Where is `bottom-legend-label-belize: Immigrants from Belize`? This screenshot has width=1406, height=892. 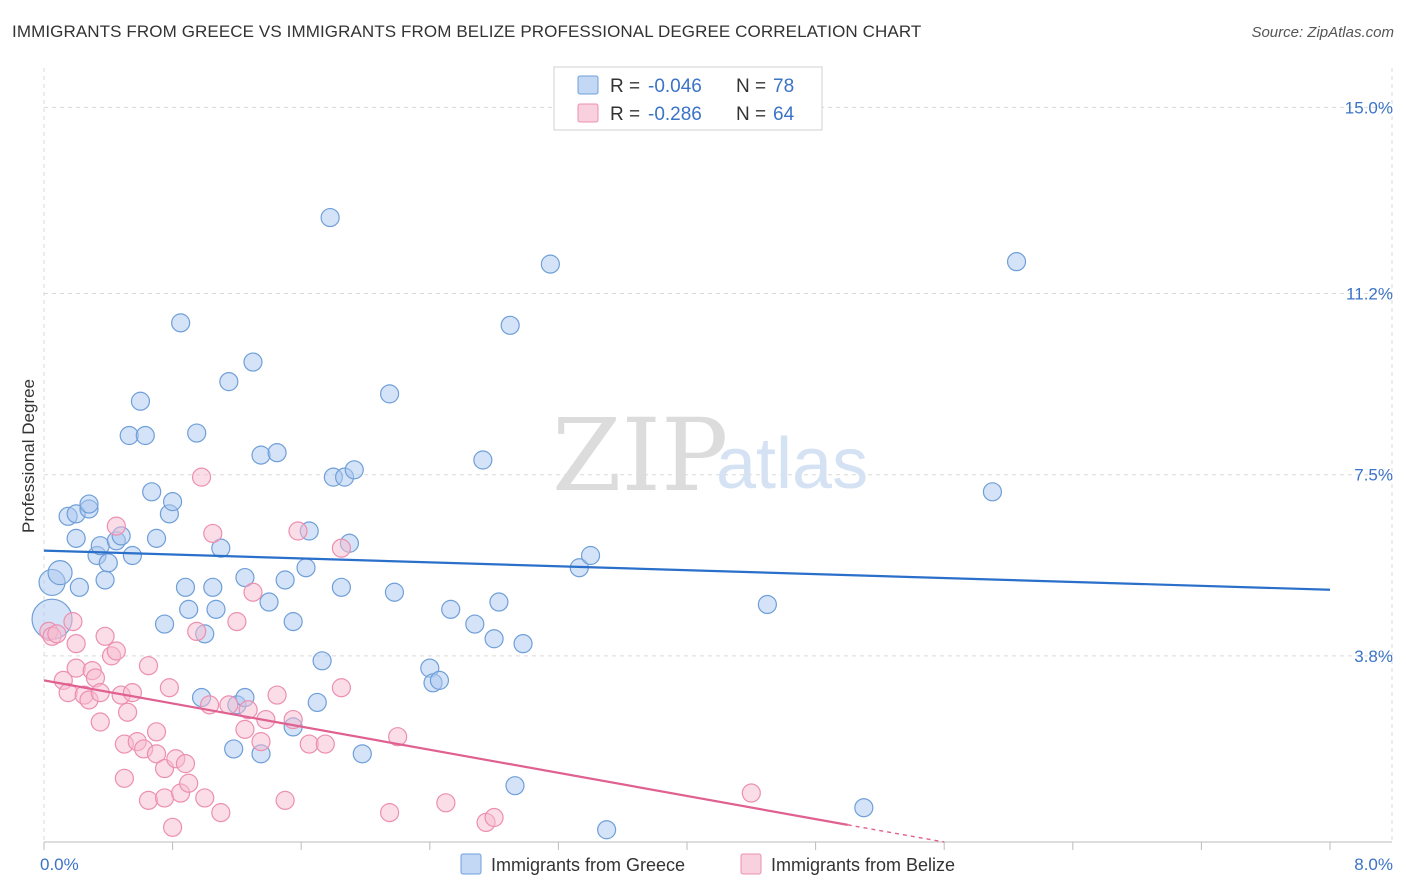
bottom-legend-label-belize: Immigrants from Belize is located at coordinates (863, 865).